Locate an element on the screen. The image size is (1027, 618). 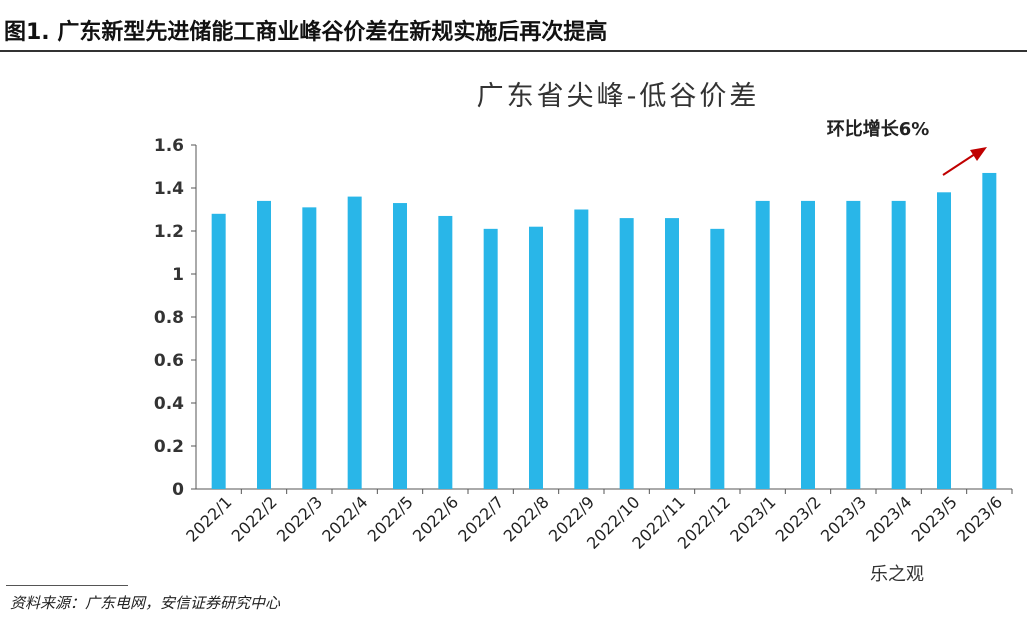
title-divider is located at coordinates (513, 51).